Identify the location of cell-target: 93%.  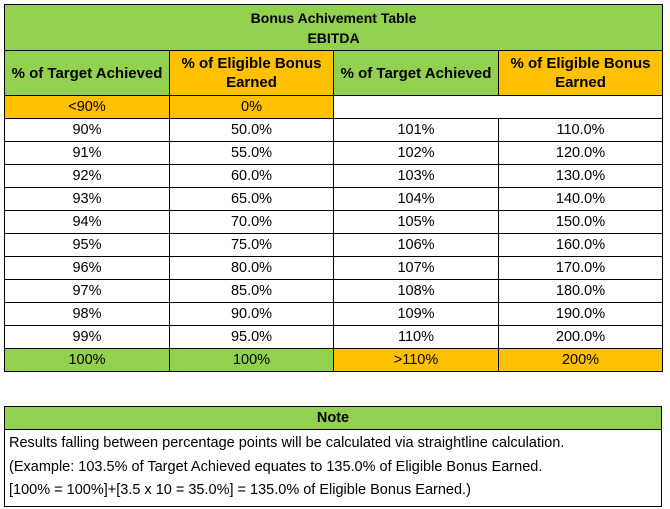
(87, 199).